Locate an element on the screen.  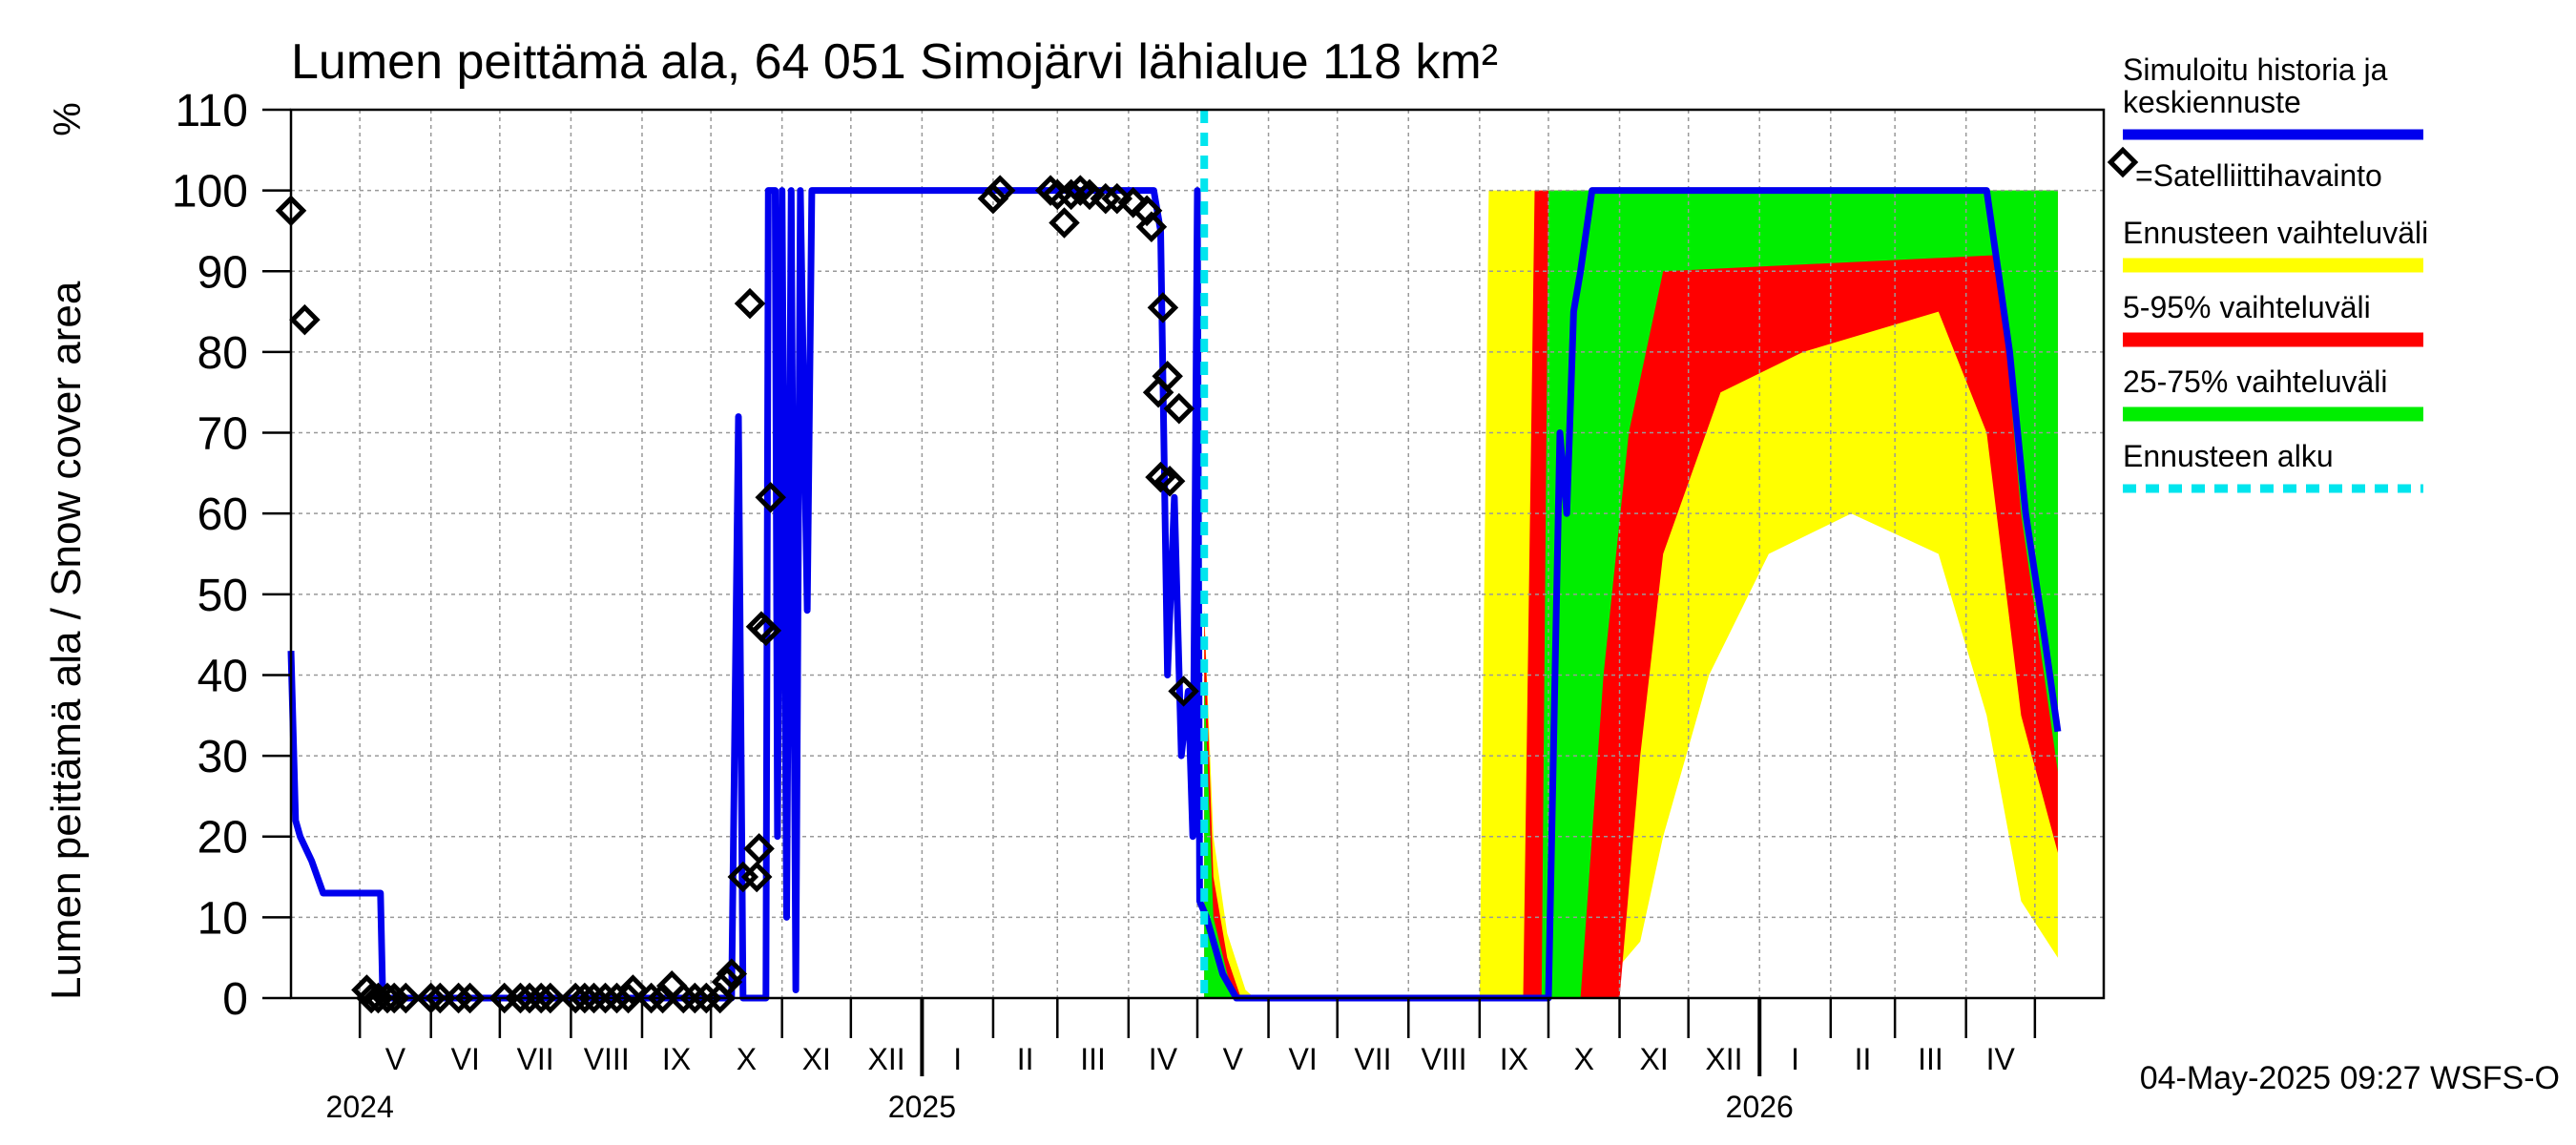
y-axis-label: Lumen peittämä ala / Snow cover area is located at coordinates (66, 640).